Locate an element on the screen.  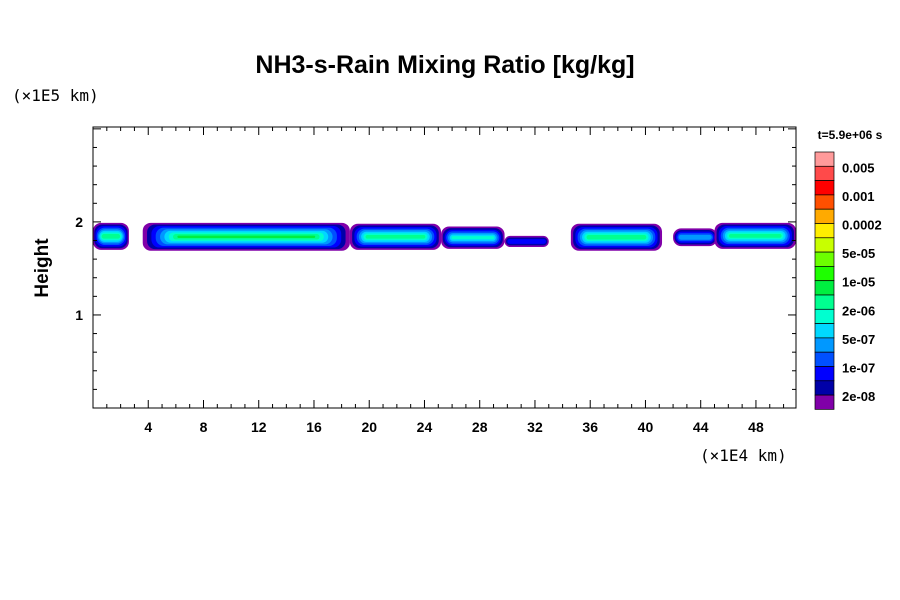
colorbar-label: 0.0002 is located at coordinates (862, 225).